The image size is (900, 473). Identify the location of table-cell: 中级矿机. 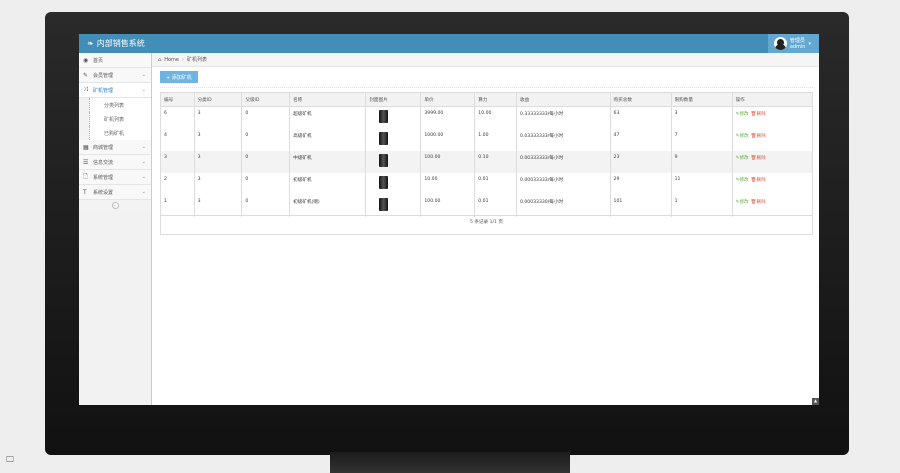
(328, 161).